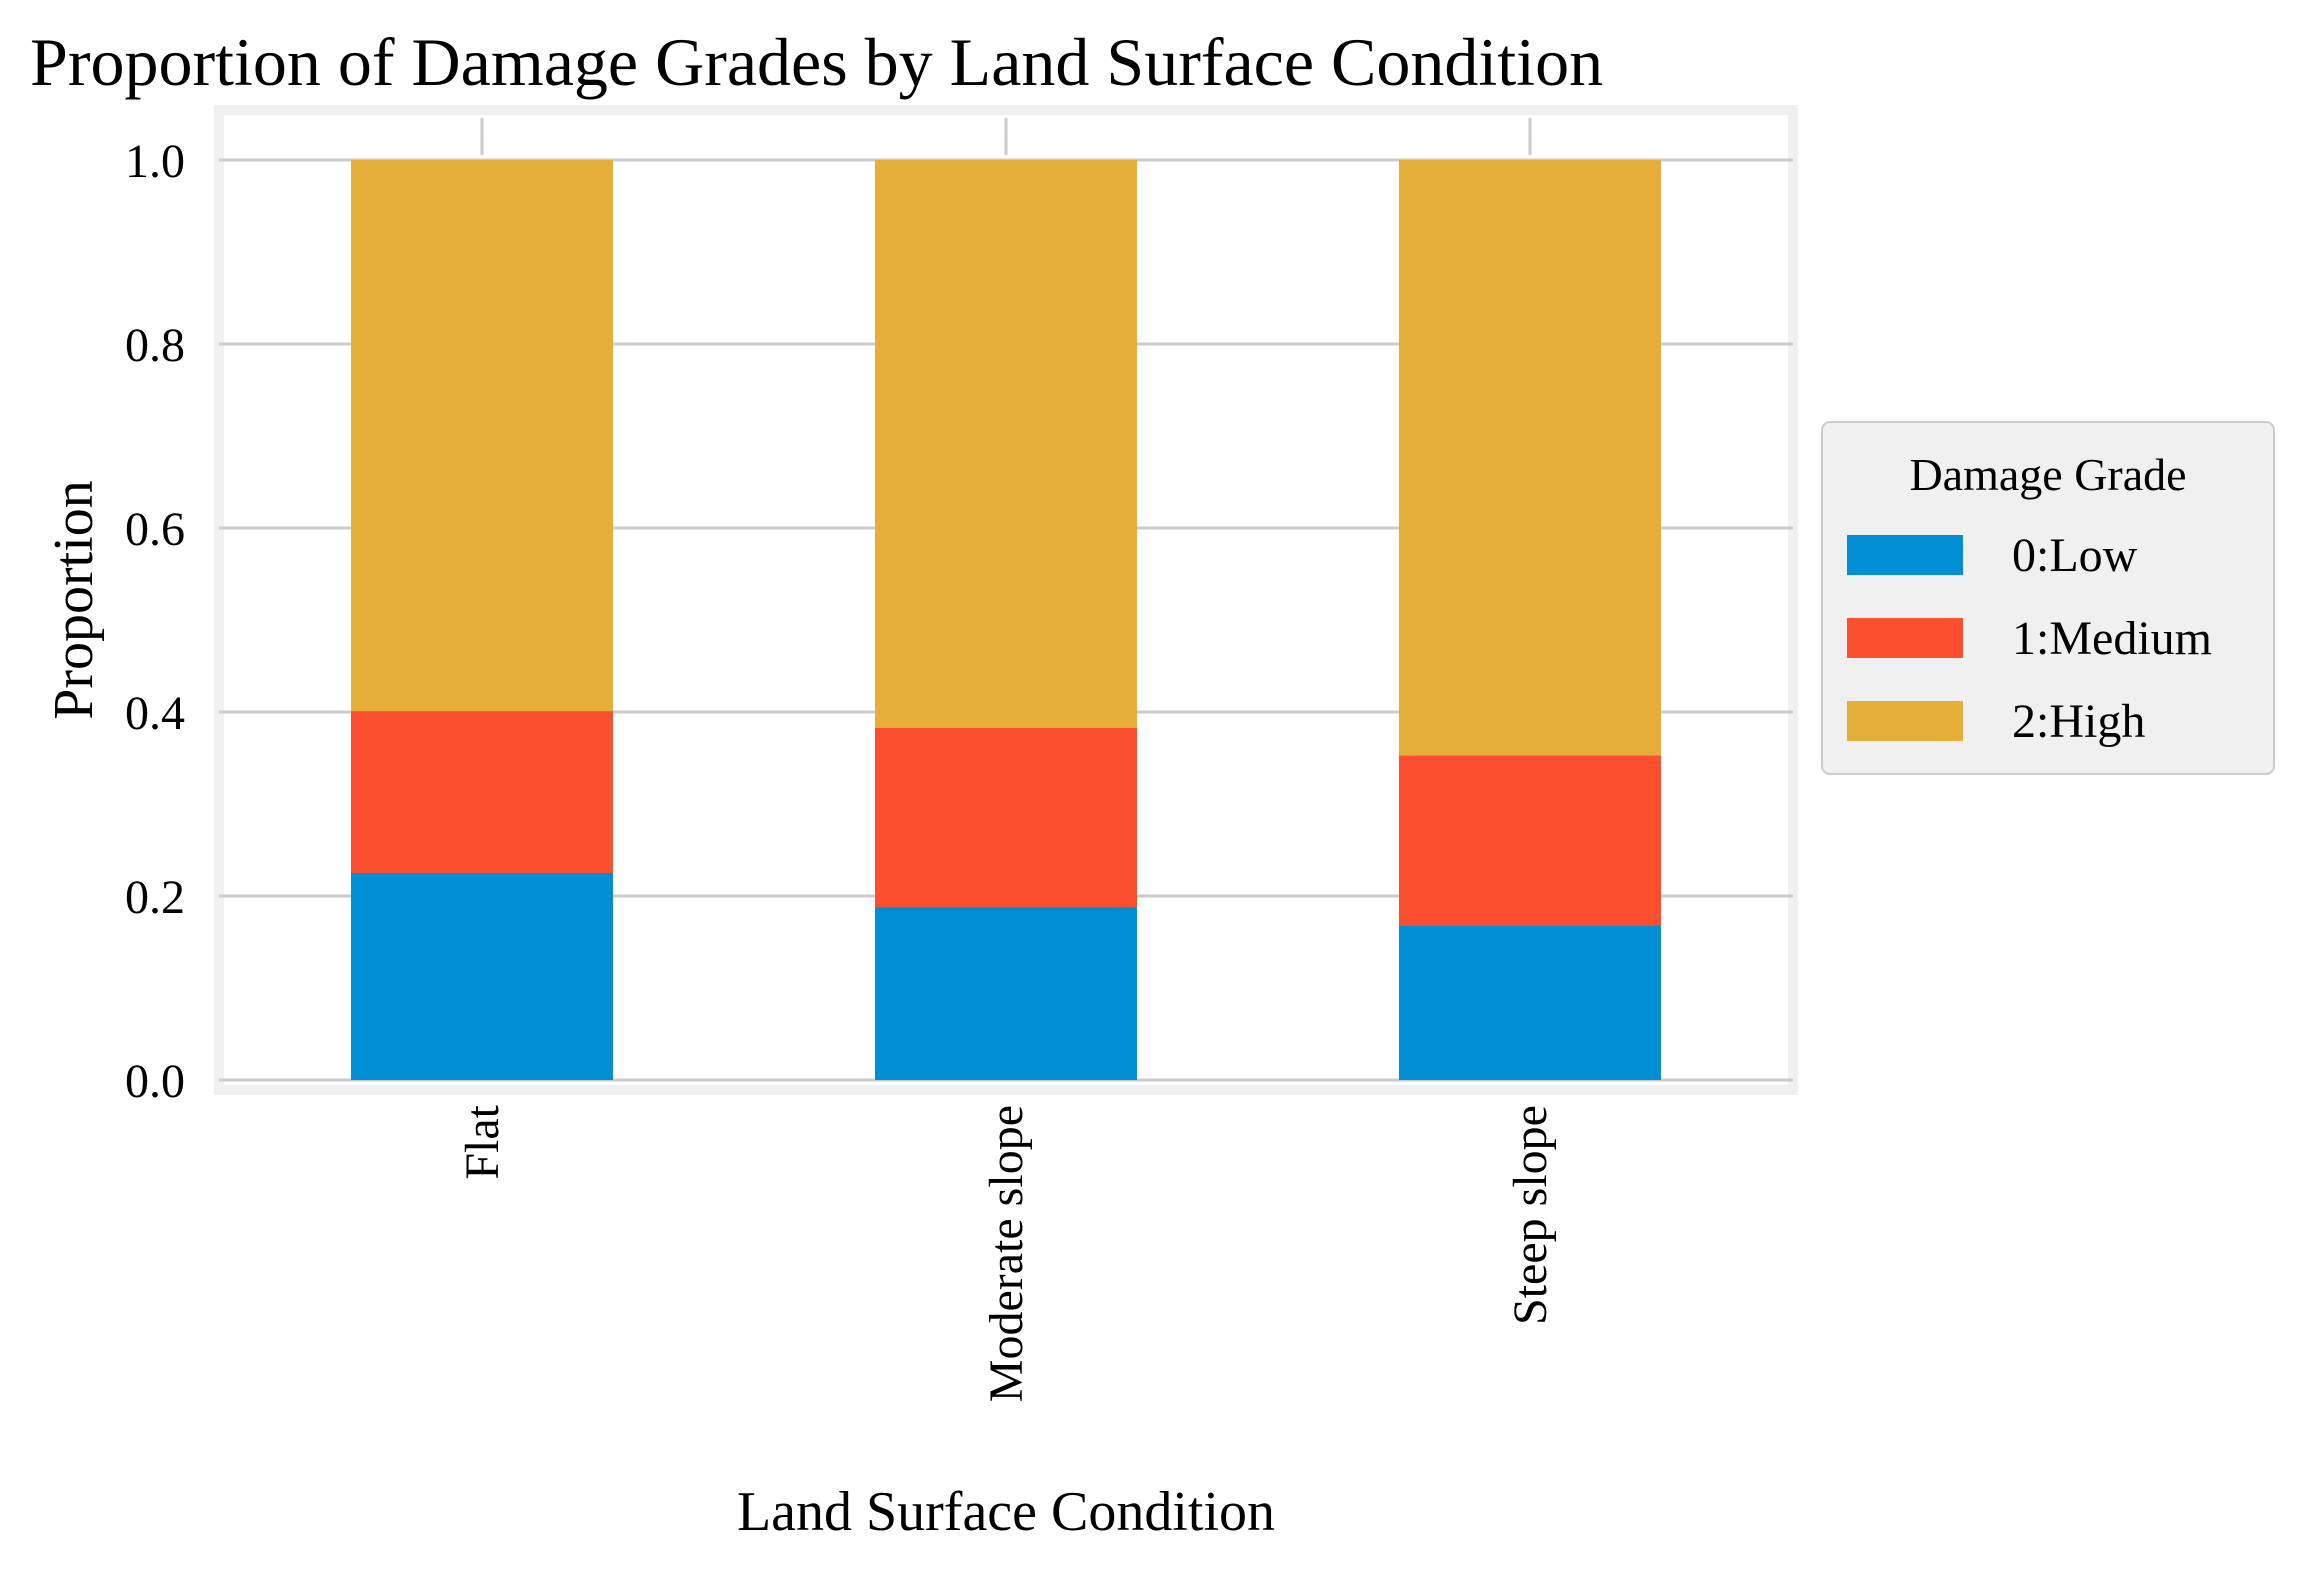 This screenshot has height=1571, width=2297. I want to click on x-tick-label: Flat, so click(482, 1141).